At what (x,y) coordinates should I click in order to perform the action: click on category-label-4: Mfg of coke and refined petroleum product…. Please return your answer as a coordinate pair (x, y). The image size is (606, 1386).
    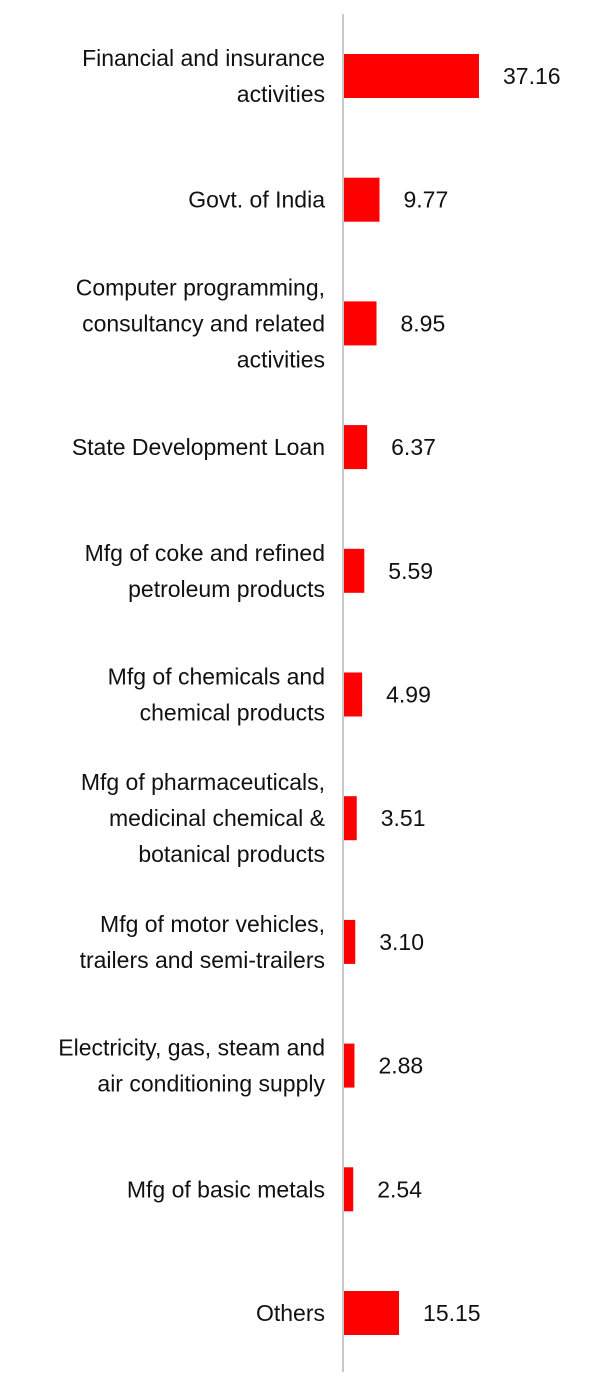
    Looking at the image, I should click on (205, 571).